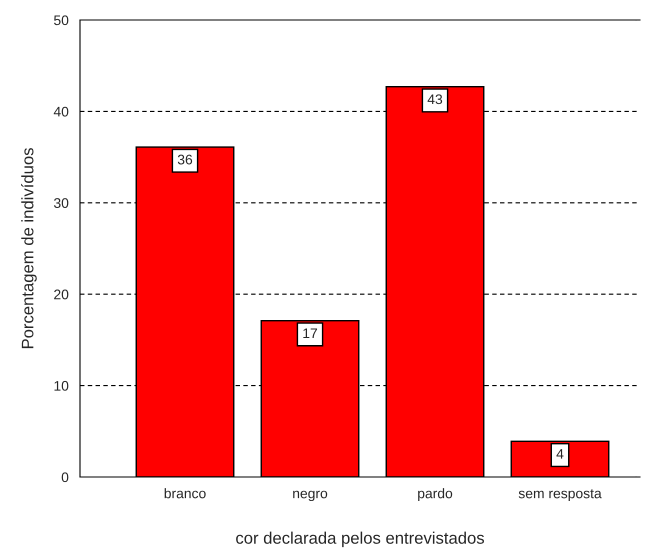 This screenshot has width=658, height=556. What do you see at coordinates (435, 495) in the screenshot?
I see `x-tick-label: pardo` at bounding box center [435, 495].